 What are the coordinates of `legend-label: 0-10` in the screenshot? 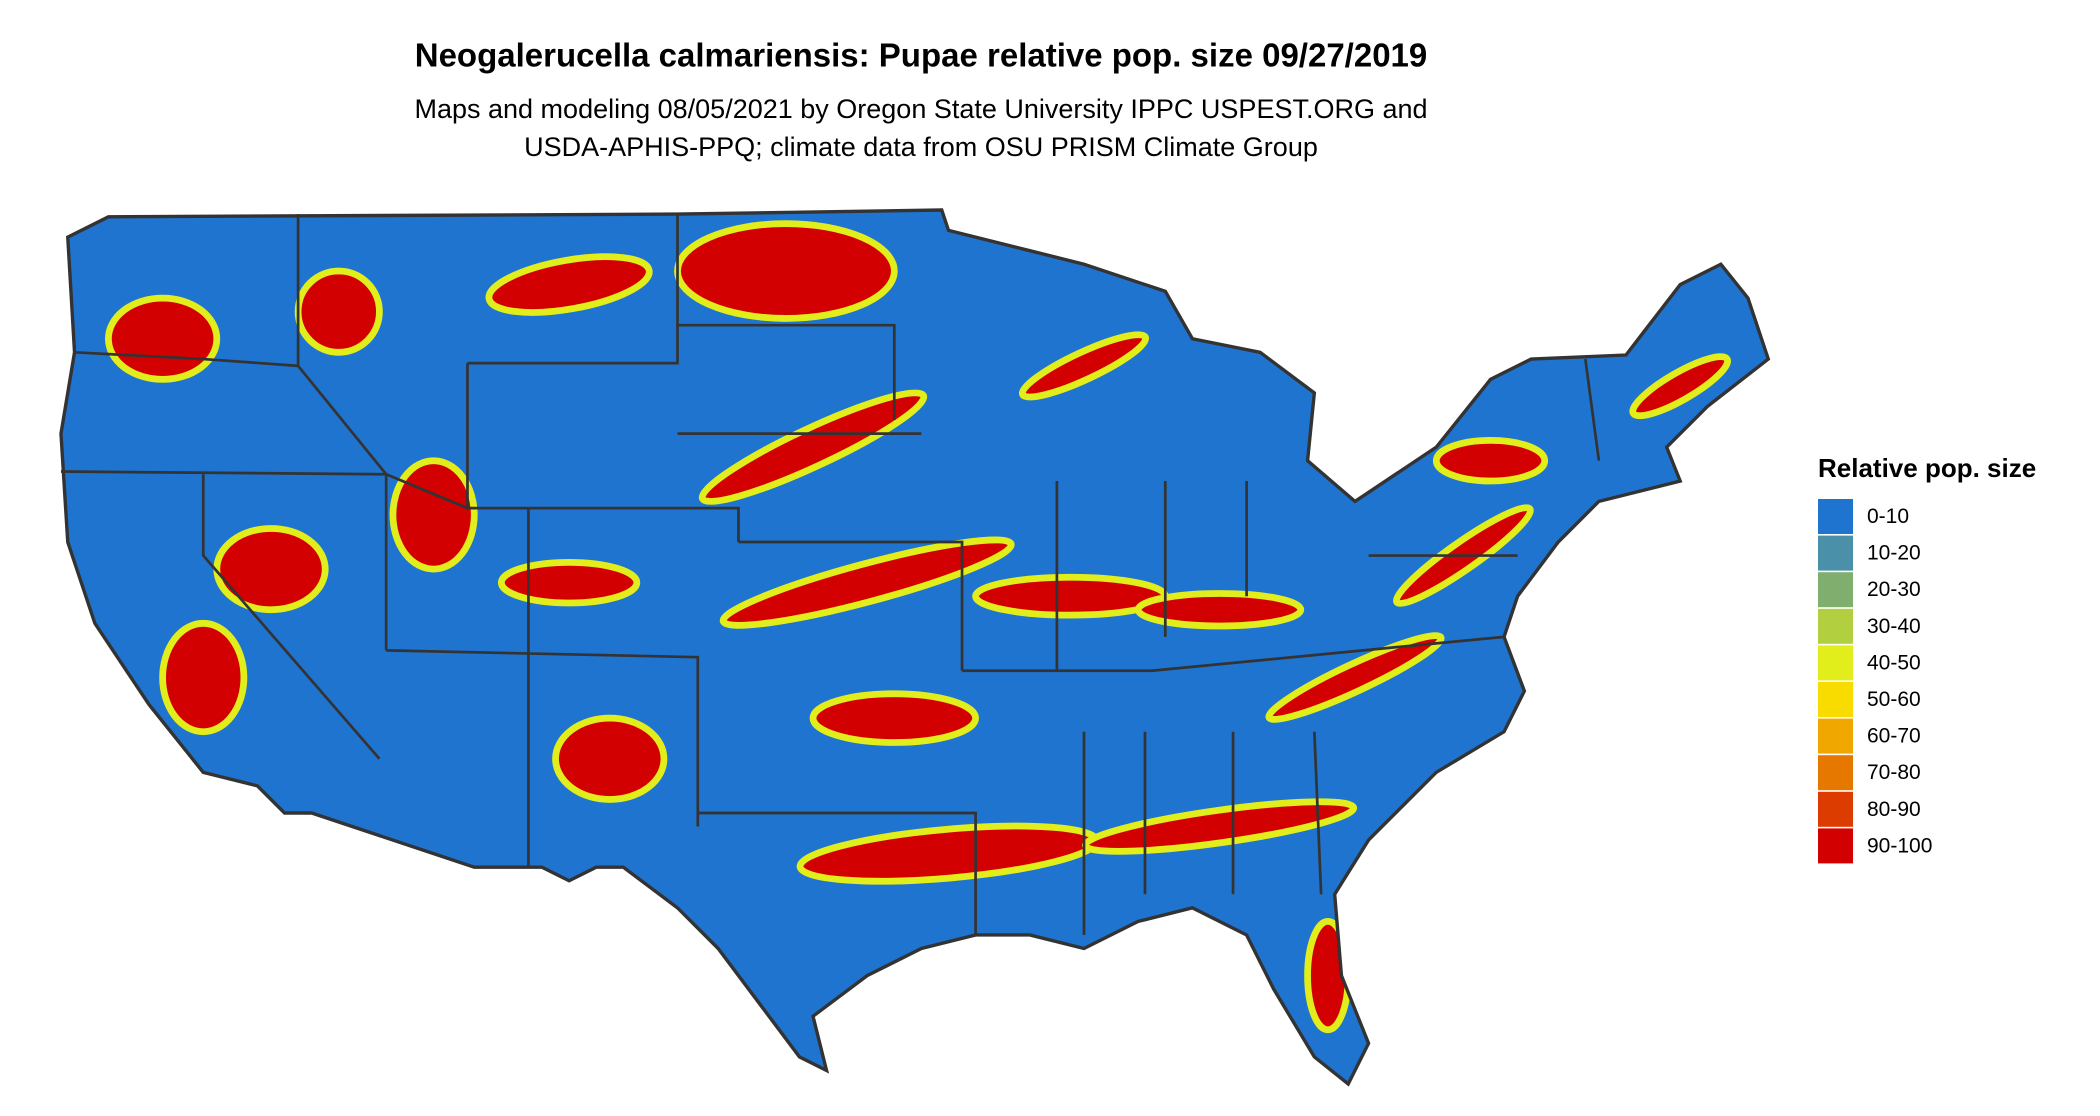 It's located at (1888, 516).